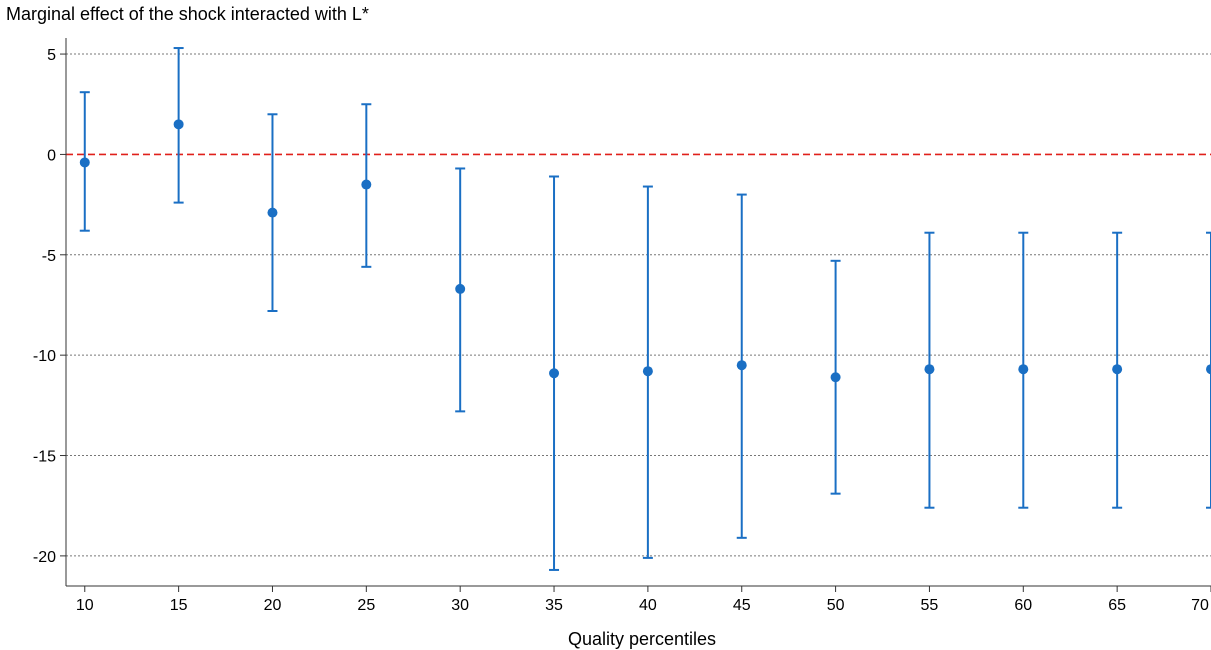  What do you see at coordinates (742, 605) in the screenshot?
I see `x-tick-label: 45` at bounding box center [742, 605].